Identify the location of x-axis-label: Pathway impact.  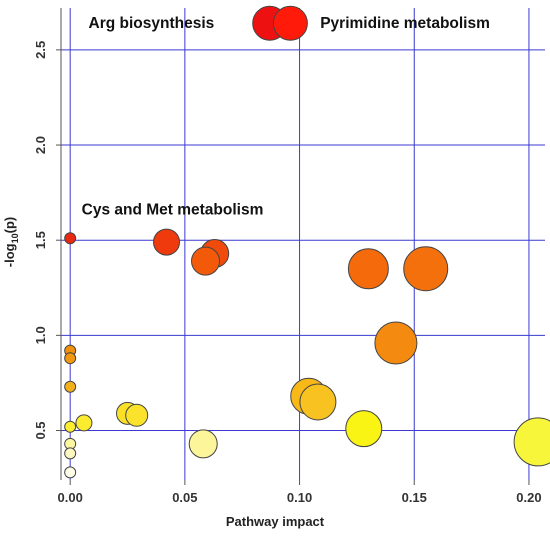
(275, 521).